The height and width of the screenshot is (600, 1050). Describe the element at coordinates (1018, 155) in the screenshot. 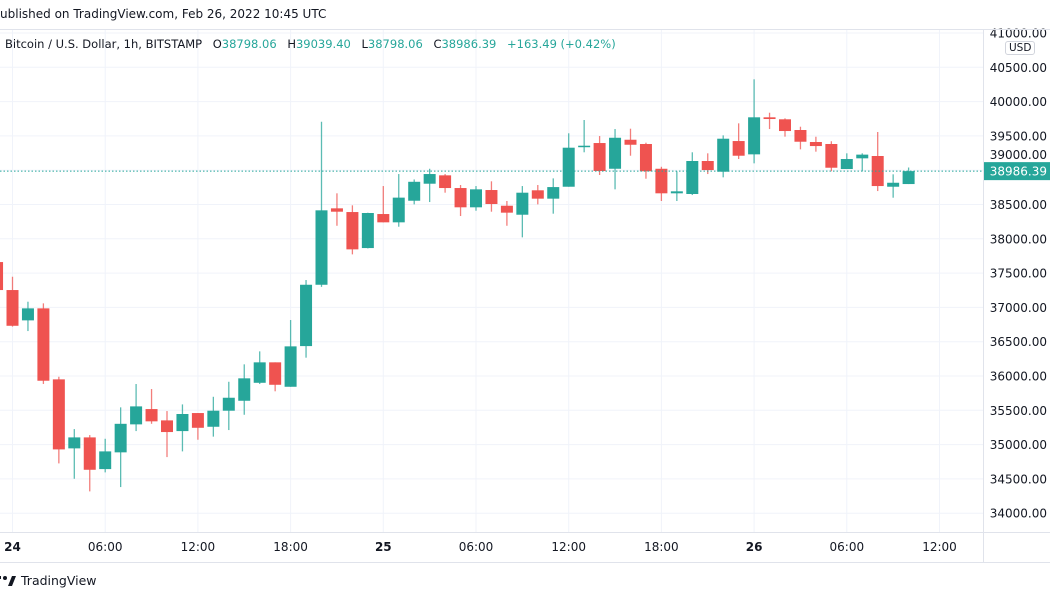

I see `y-tick-label: 39000.00` at that location.